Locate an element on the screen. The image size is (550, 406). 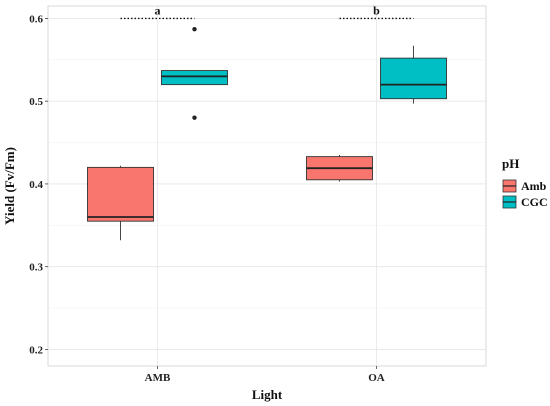
significance-label: a is located at coordinates (158, 10).